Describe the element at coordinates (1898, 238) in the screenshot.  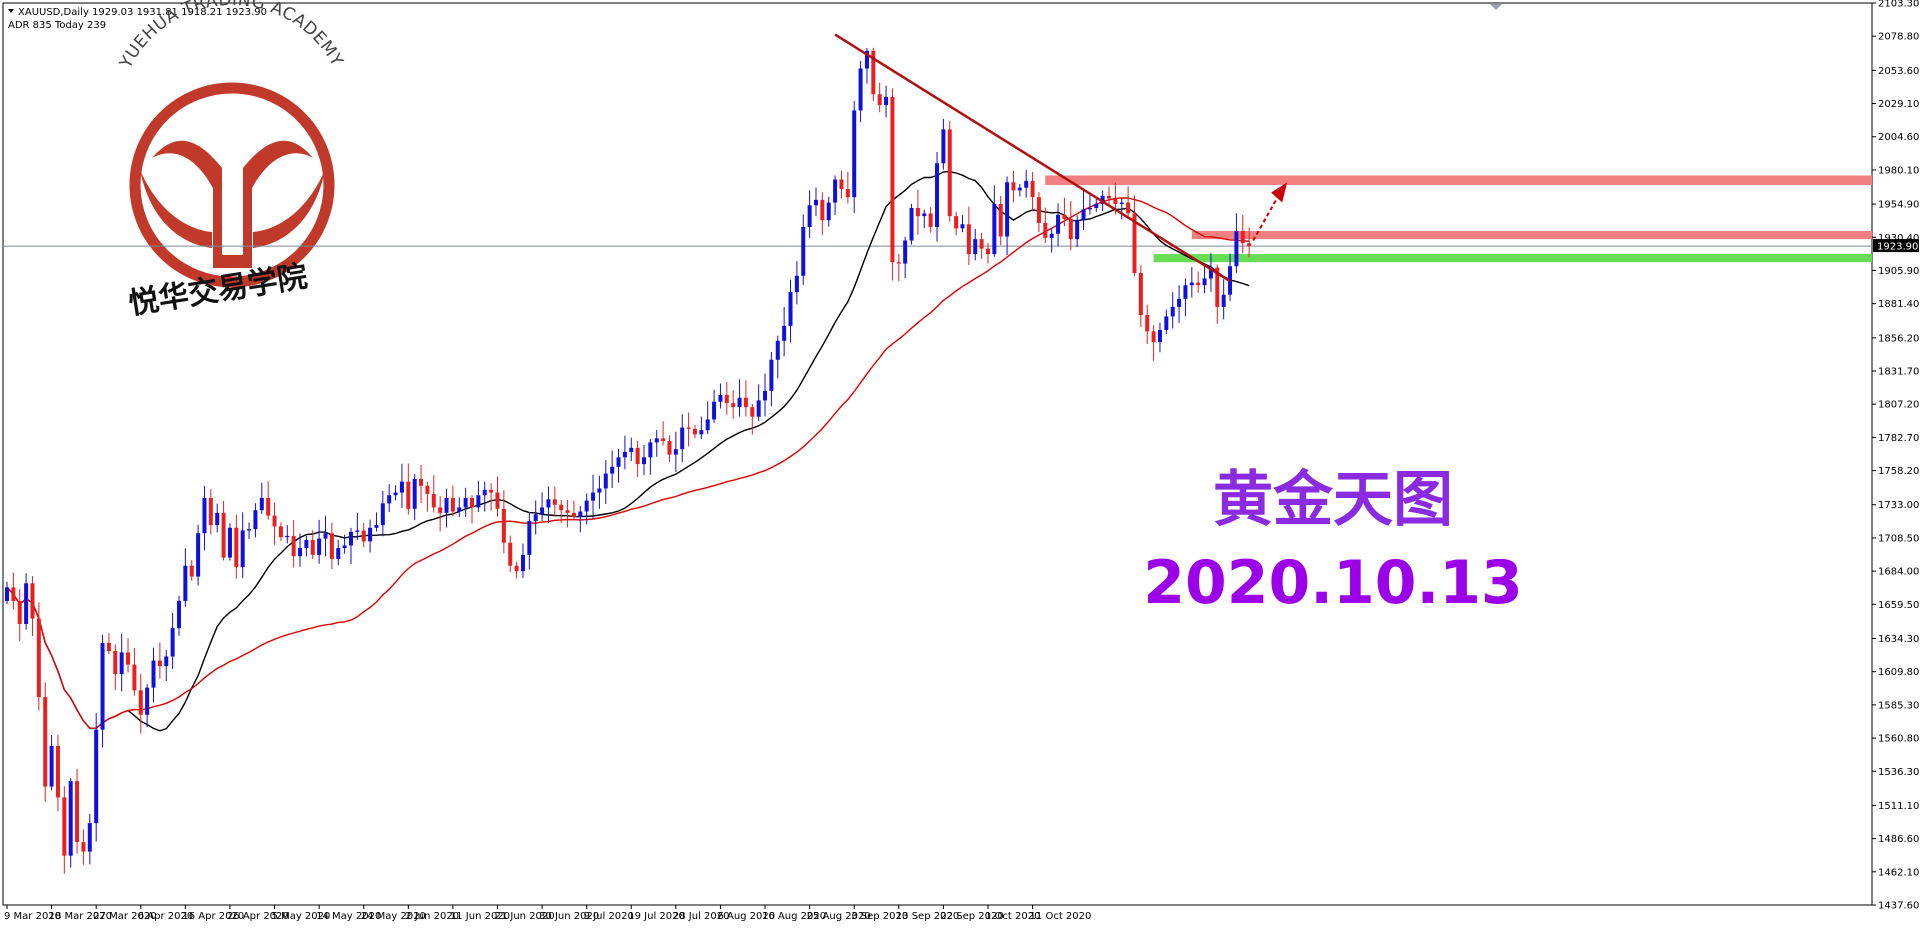
I see `y-tick-label: 1930.40` at that location.